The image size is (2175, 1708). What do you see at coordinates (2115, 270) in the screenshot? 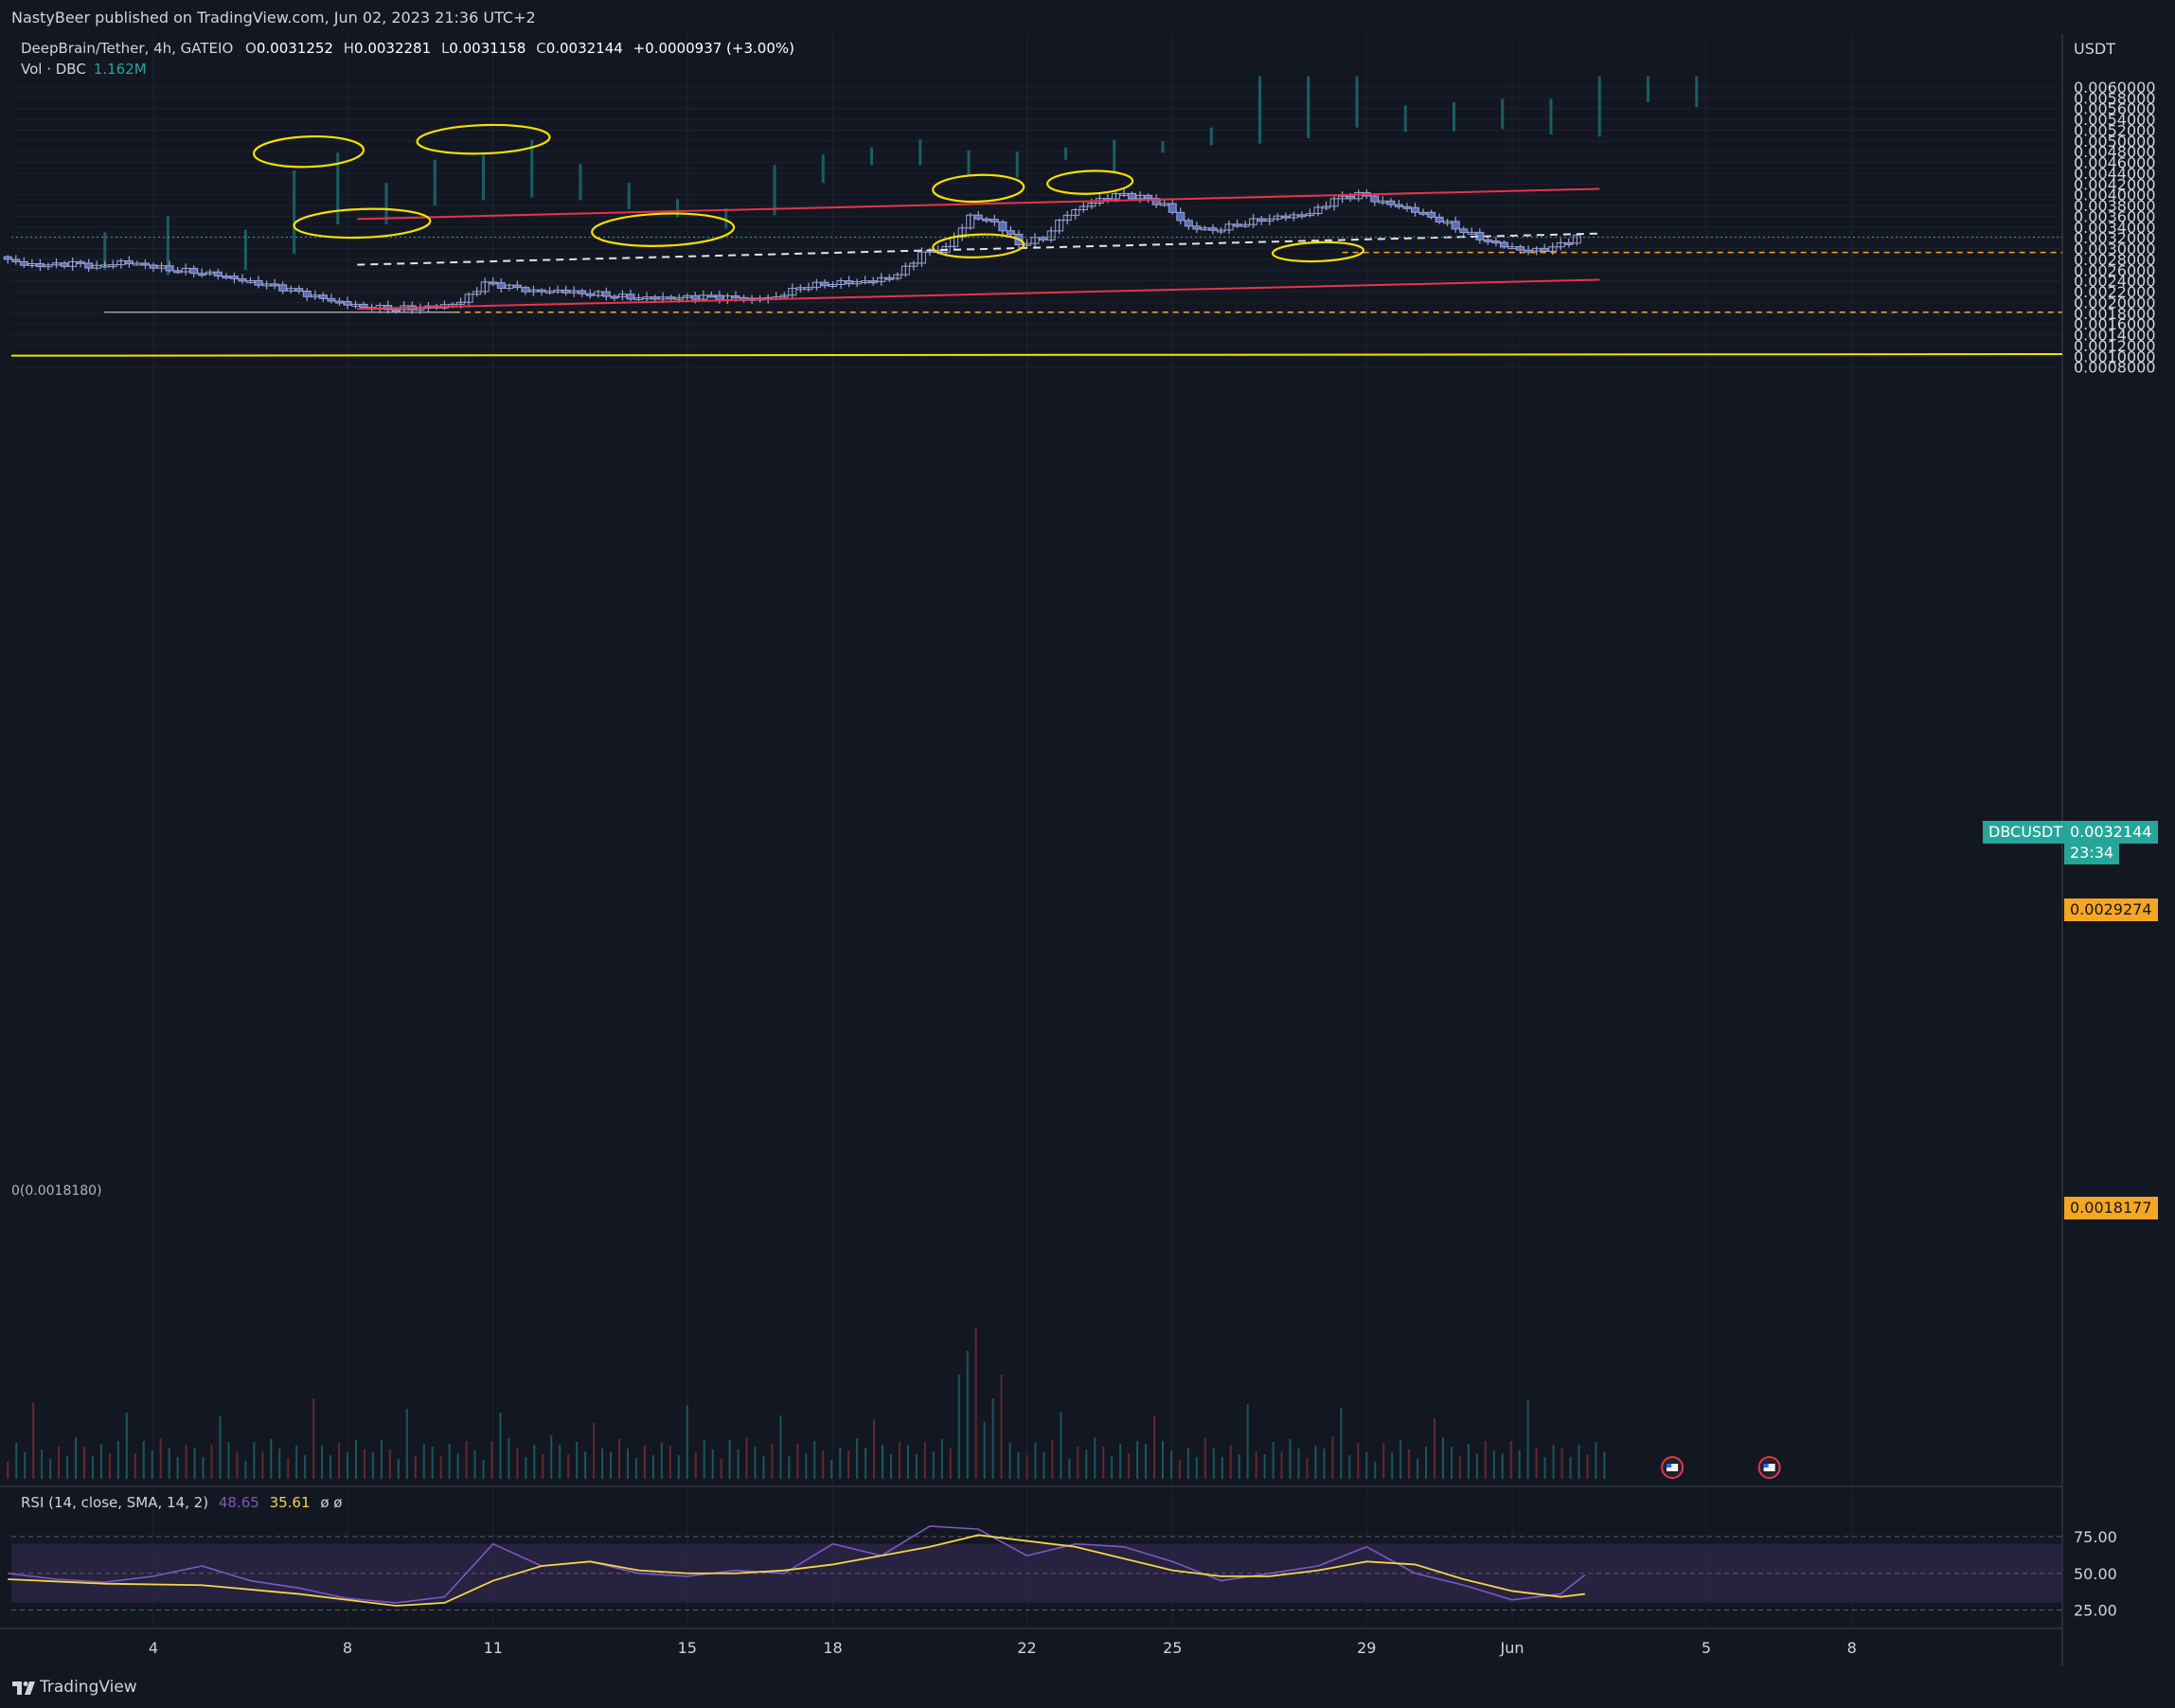
I see `price-tick-label: 0.0026000` at bounding box center [2115, 270].